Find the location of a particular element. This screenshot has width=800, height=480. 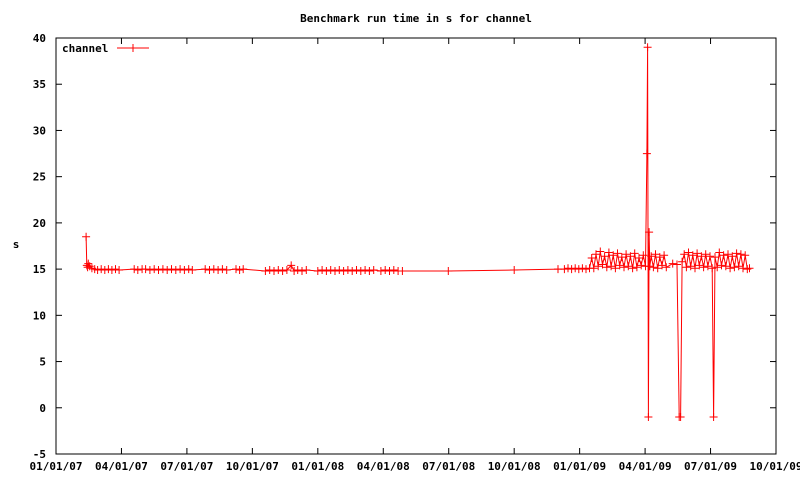

x-tick-label: 10/01/08 is located at coordinates (514, 466).